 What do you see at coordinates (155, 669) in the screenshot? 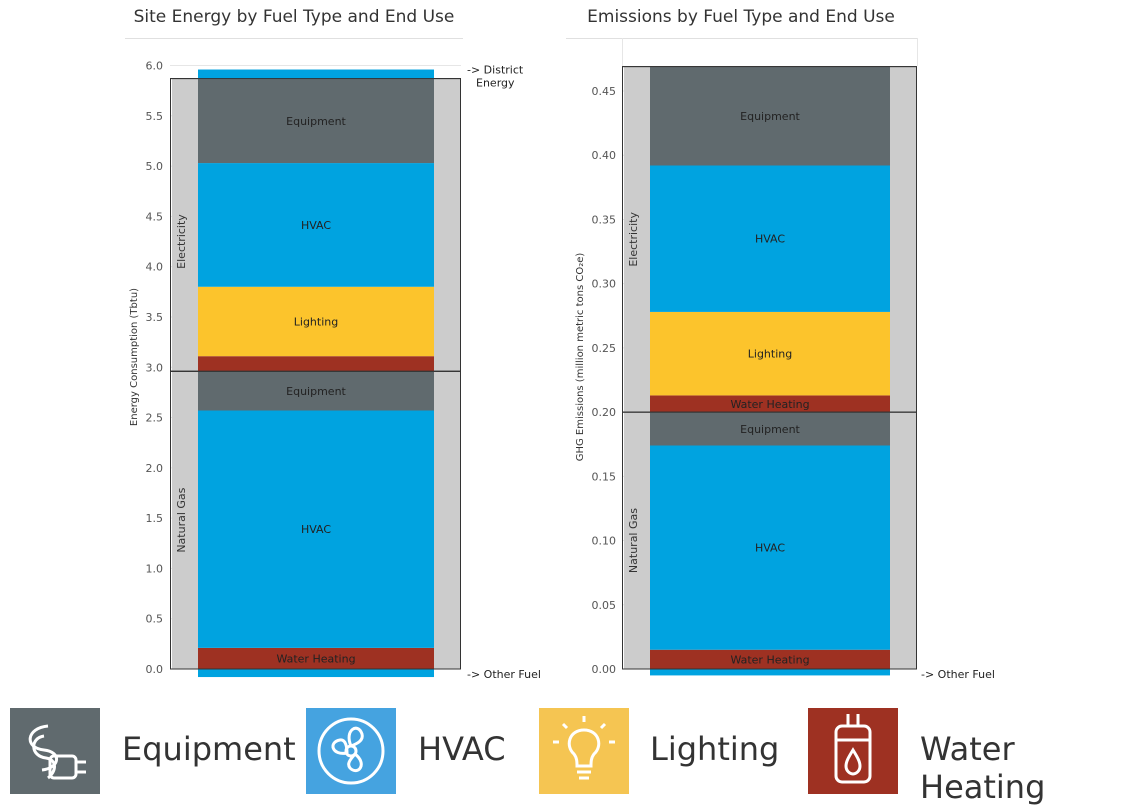
I see `y-tick-label: 0.0` at bounding box center [155, 669].